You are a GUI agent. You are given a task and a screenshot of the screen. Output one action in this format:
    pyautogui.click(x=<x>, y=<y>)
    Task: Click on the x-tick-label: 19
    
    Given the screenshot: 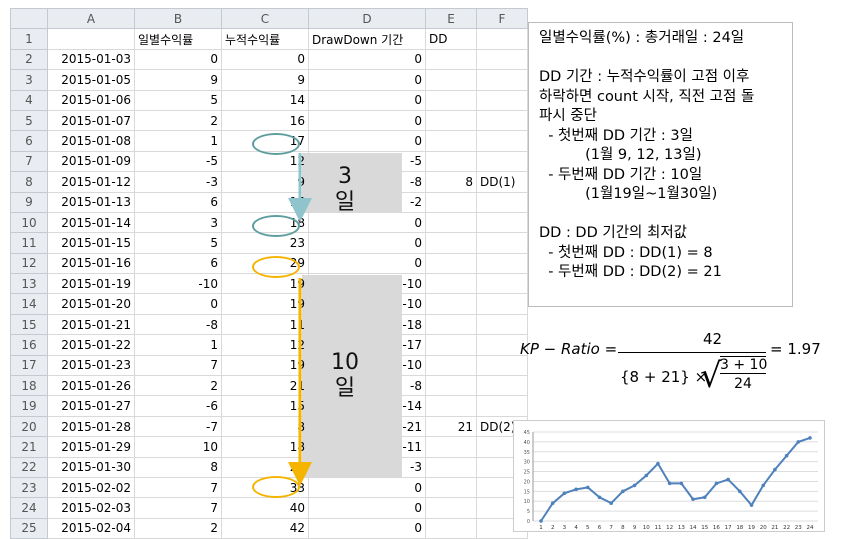 What is the action you would take?
    pyautogui.click(x=751, y=528)
    